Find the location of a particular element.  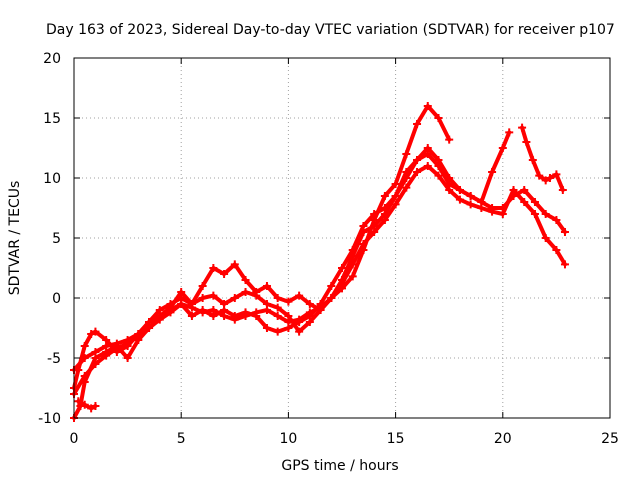

series-trace is located at coordinates (87, 405).